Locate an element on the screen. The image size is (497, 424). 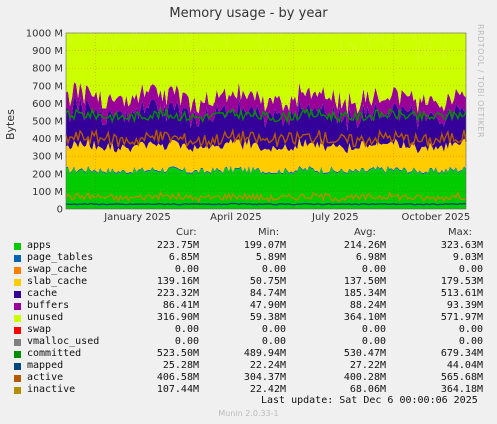
legend-row-apps: apps 223.75M 199.07M 214.26M 323.63M is located at coordinates (248, 246).